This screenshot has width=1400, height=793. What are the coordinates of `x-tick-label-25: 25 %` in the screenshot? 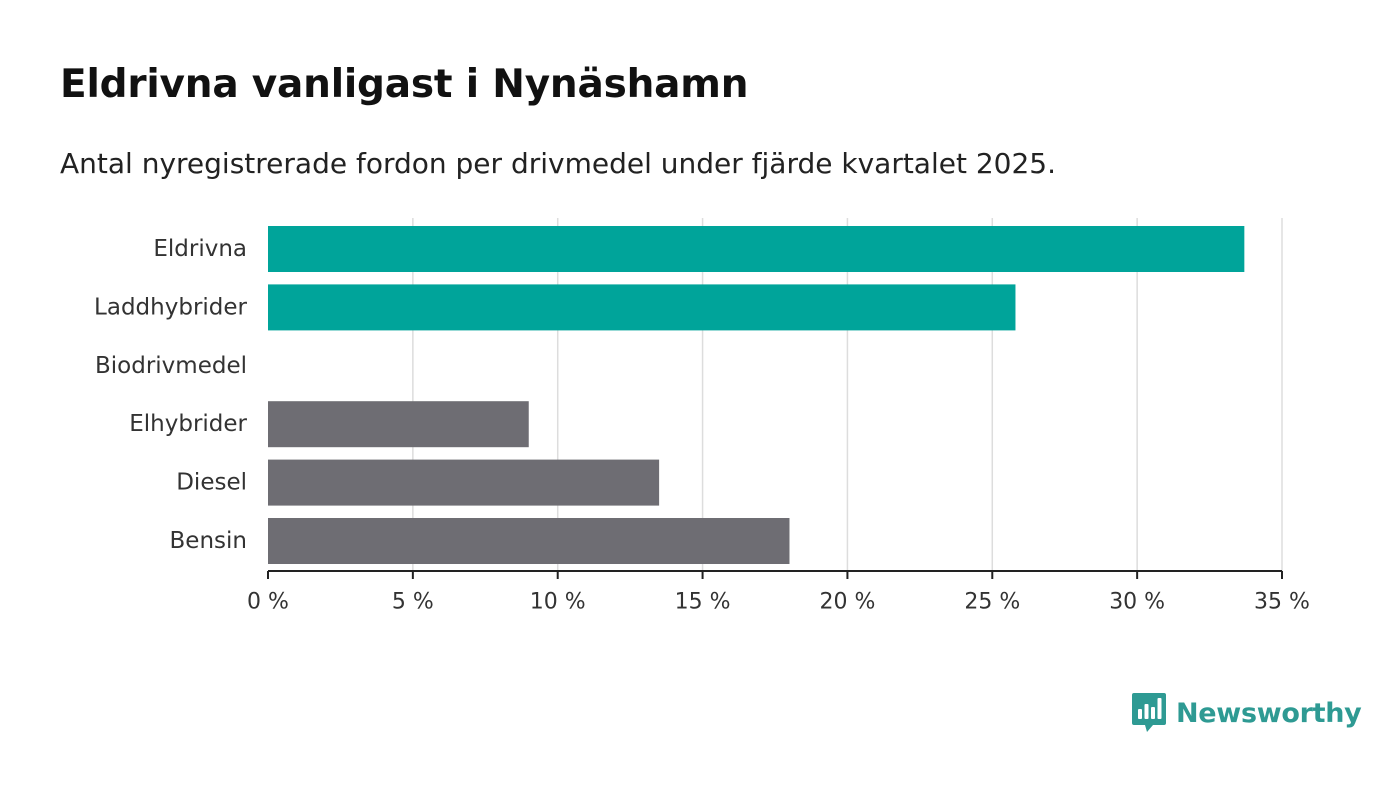 It's located at (992, 602).